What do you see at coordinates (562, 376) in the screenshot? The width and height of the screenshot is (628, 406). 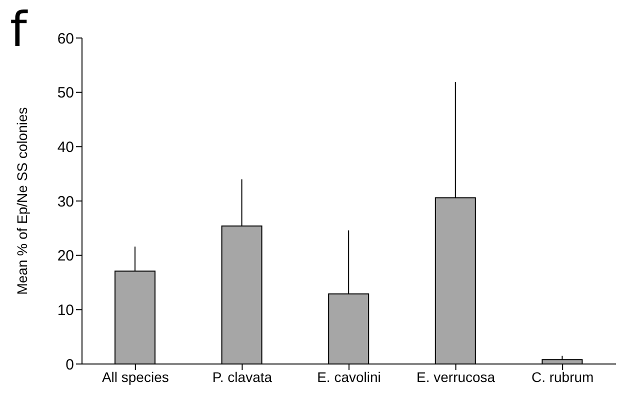 I see `x-tick-label: C. rubrum` at bounding box center [562, 376].